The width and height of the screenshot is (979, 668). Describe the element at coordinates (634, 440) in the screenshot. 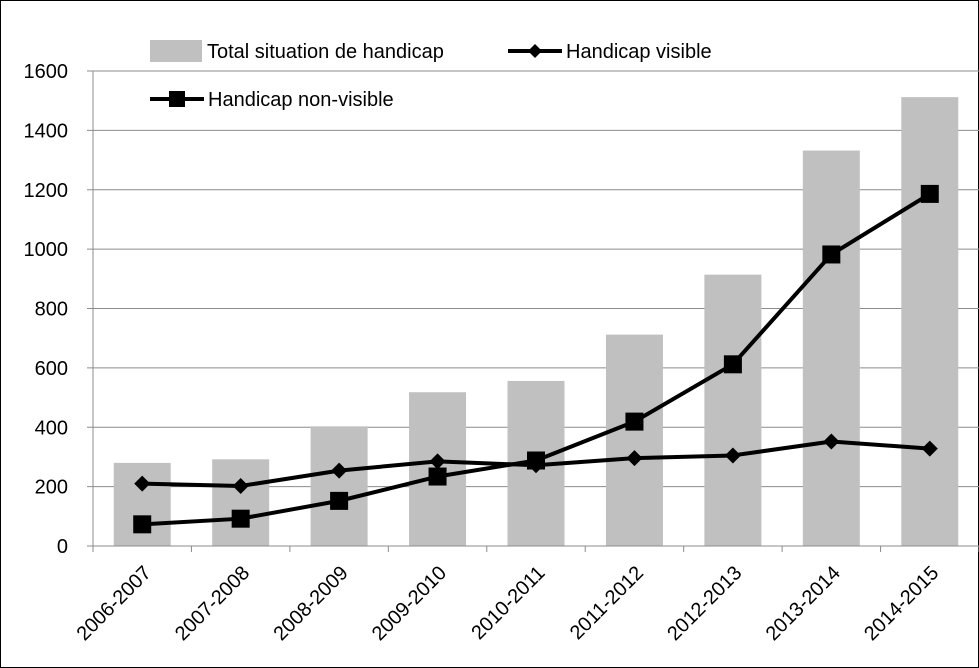

I see `bar-2011-2012` at that location.